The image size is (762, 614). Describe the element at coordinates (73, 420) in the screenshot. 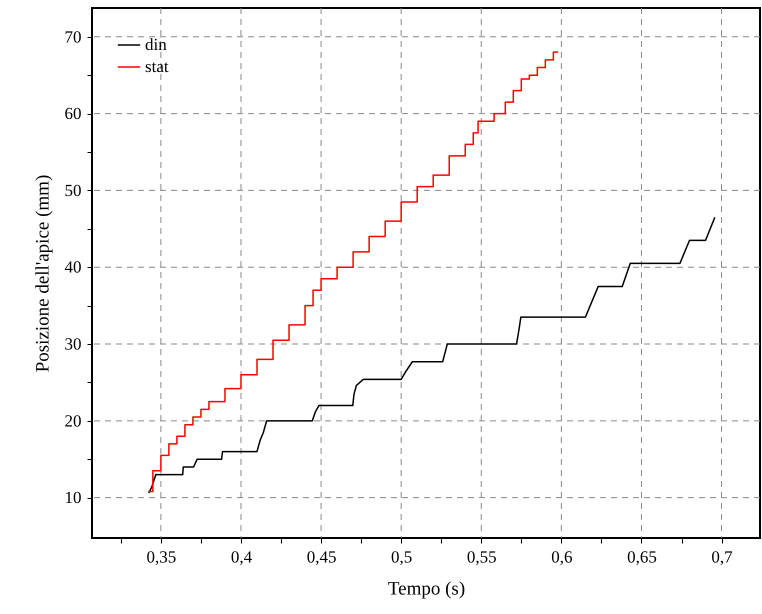

I see `y-tick-label: 20` at that location.